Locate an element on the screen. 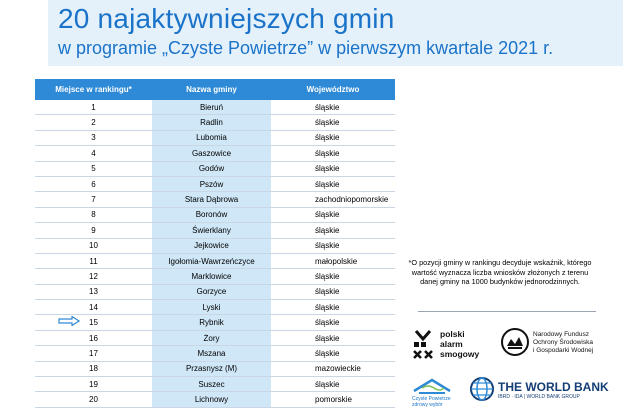 Image resolution: width=623 pixels, height=418 pixels. table-row: 19 Suszec śląskie is located at coordinates (215, 385).